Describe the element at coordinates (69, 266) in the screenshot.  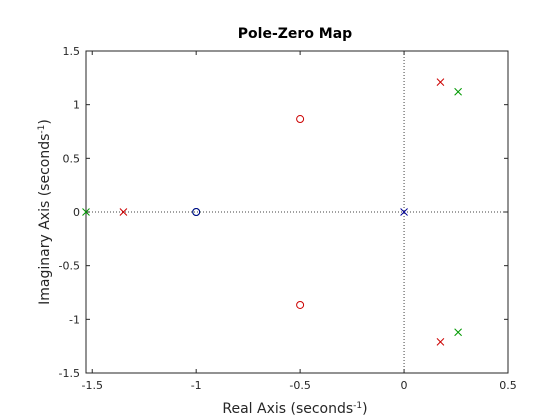
I see `y-tick-label: -0.5` at that location.